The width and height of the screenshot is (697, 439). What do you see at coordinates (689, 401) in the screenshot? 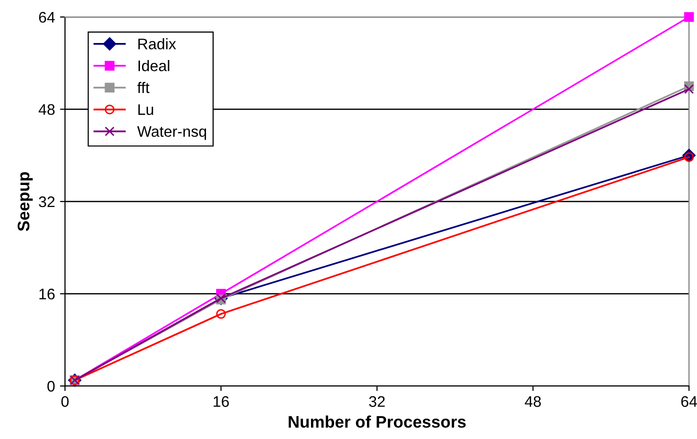
I see `x-tick-label: 64` at bounding box center [689, 401].